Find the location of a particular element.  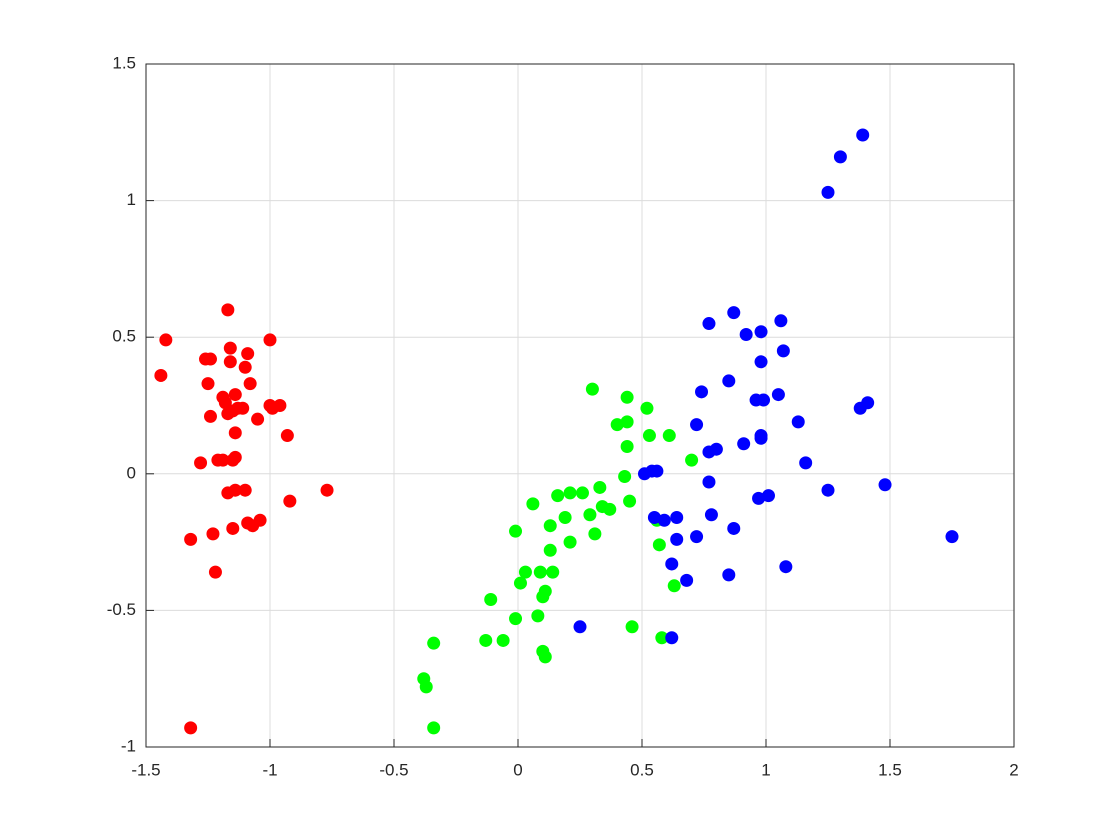

x-tick-label: 1 is located at coordinates (765, 769).